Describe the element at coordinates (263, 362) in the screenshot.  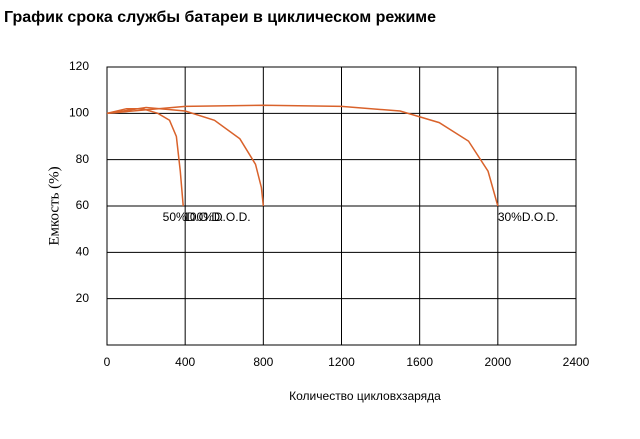
I see `x-tick-label: 800` at that location.